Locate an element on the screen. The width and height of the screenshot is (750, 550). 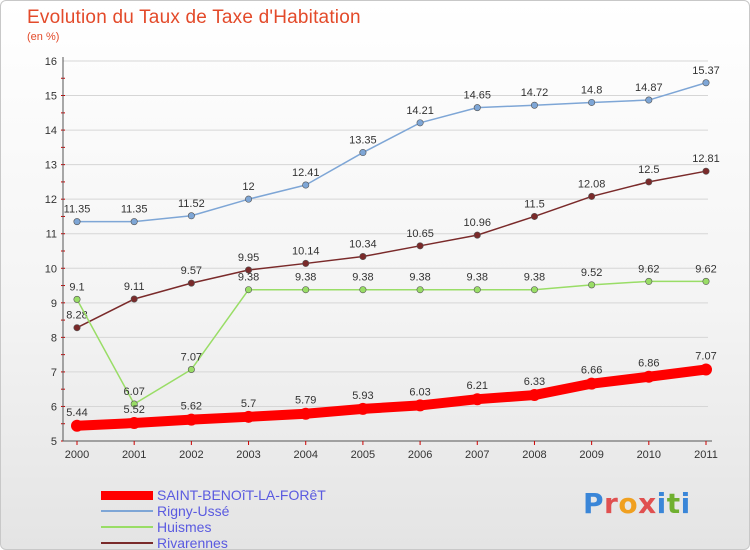
legend-swatch-rigny-usse is located at coordinates (127, 511).